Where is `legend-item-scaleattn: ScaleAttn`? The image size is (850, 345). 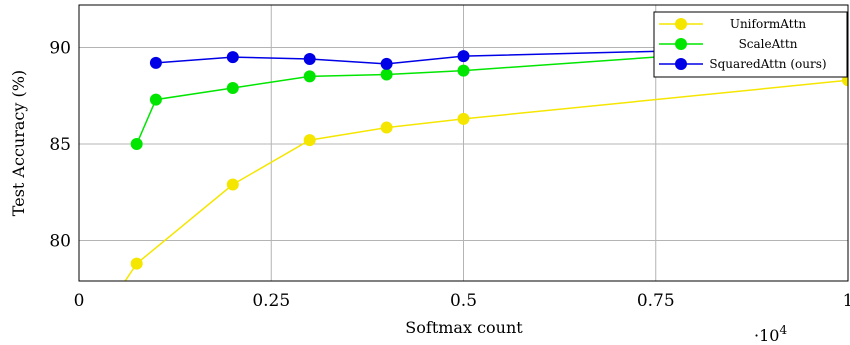 legend-item-scaleattn: ScaleAttn is located at coordinates (728, 44).